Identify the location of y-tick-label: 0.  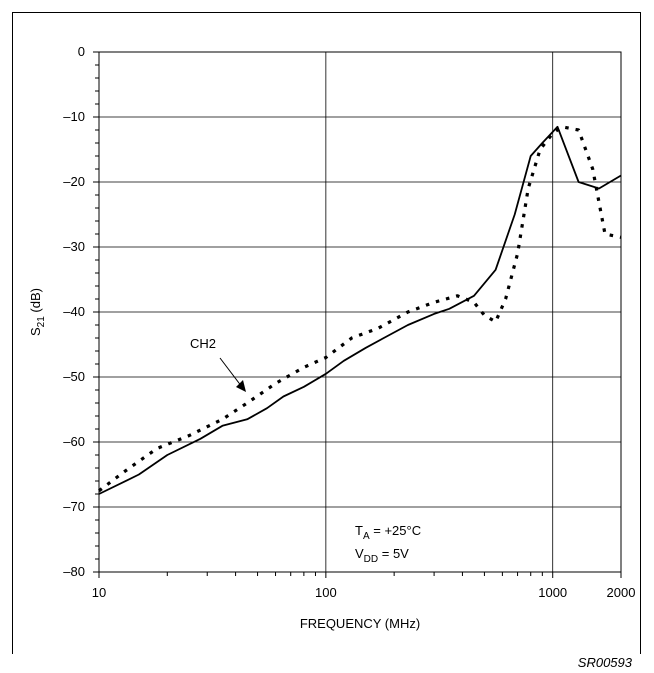
(81, 51).